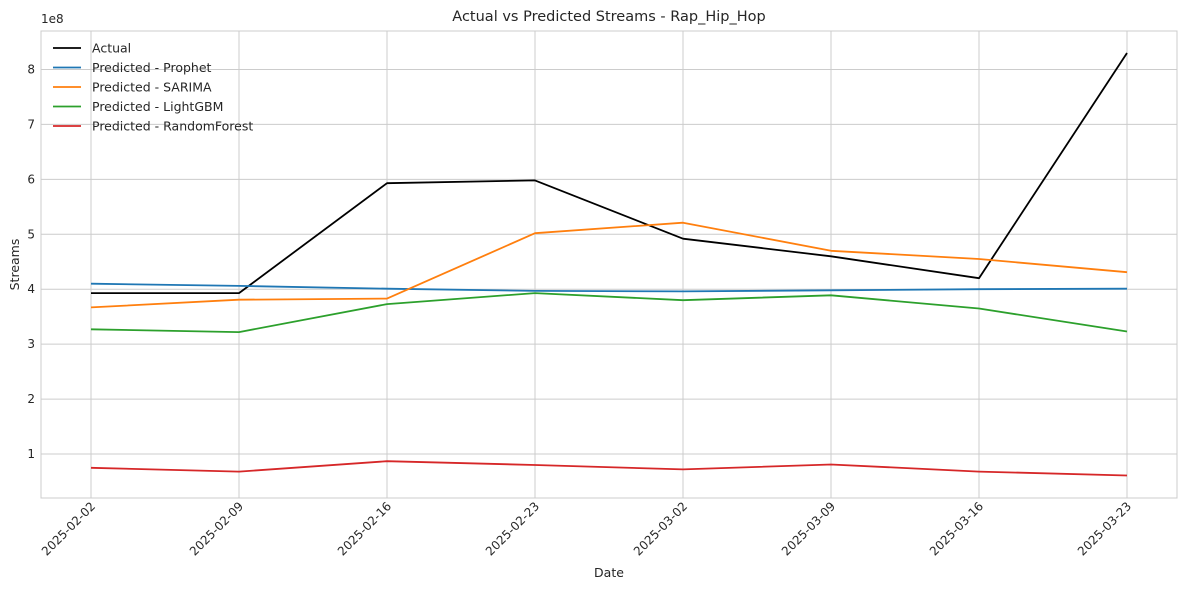 The image size is (1189, 590). I want to click on legend-label-predicted-sarima: Predicted - SARIMA, so click(152, 87).